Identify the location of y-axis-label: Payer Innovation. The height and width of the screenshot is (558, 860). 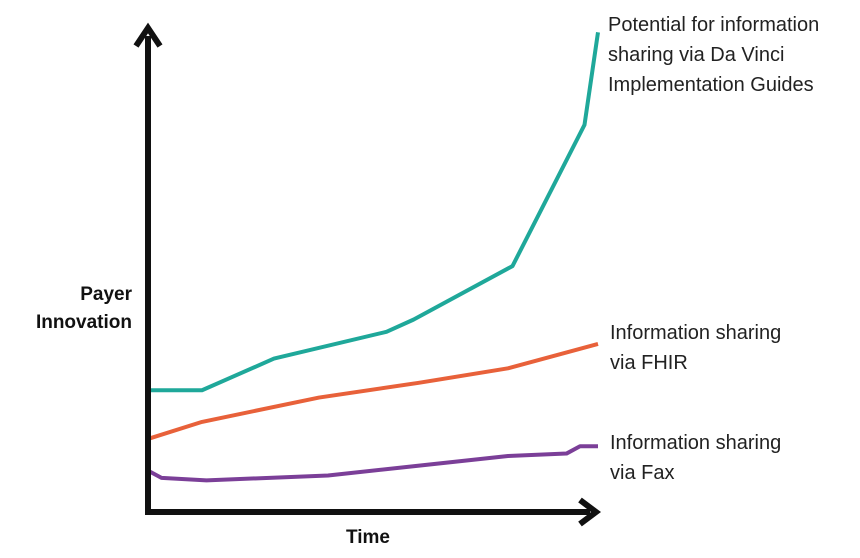
(83, 308).